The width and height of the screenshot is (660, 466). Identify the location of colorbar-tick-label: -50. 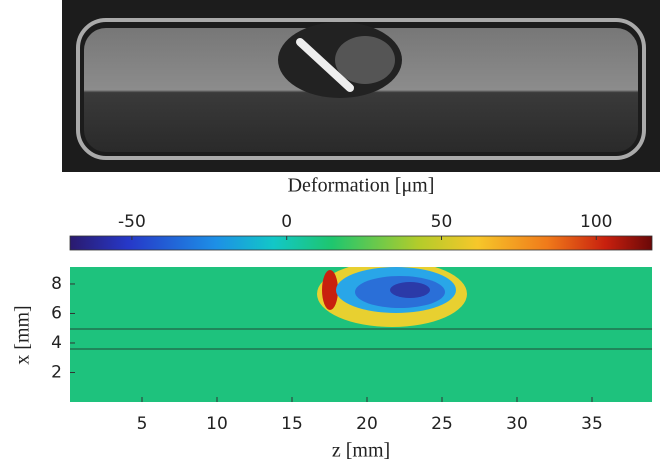
(132, 222).